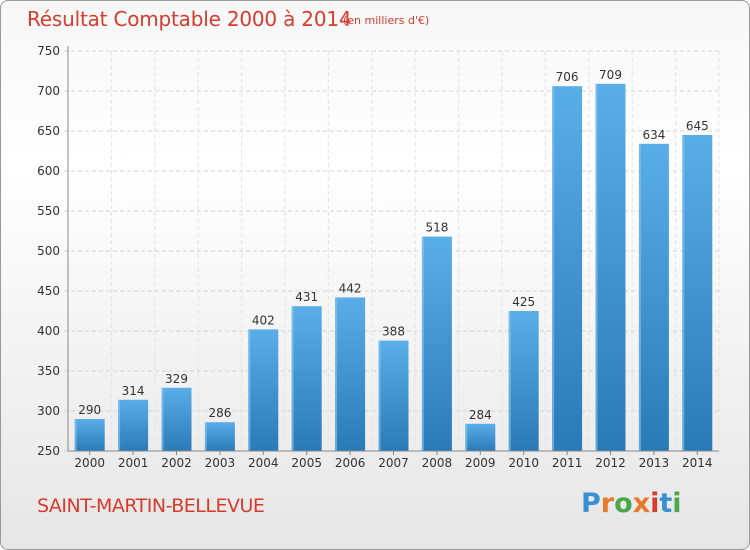 The image size is (750, 550). Describe the element at coordinates (48, 211) in the screenshot. I see `y-tick-label: 550` at that location.